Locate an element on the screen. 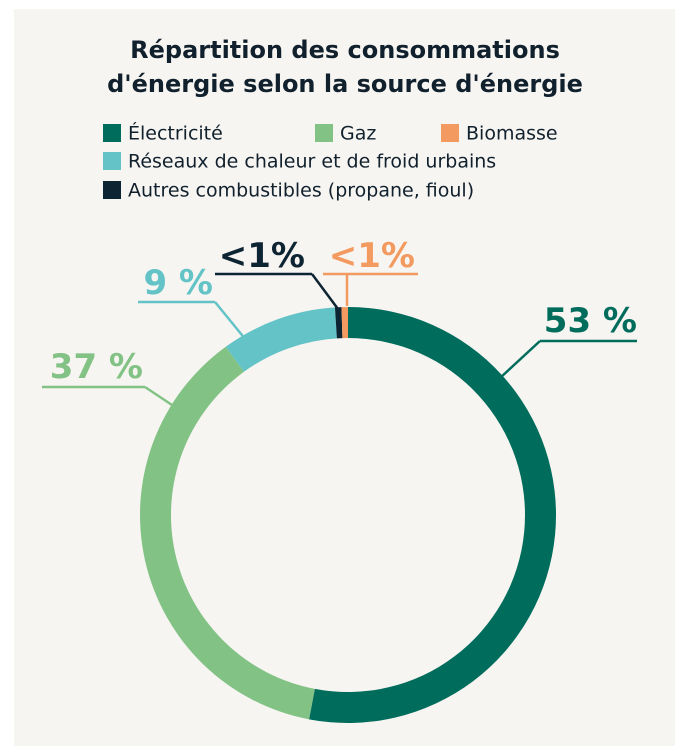 The width and height of the screenshot is (689, 755). value-label: 37 % is located at coordinates (96, 367).